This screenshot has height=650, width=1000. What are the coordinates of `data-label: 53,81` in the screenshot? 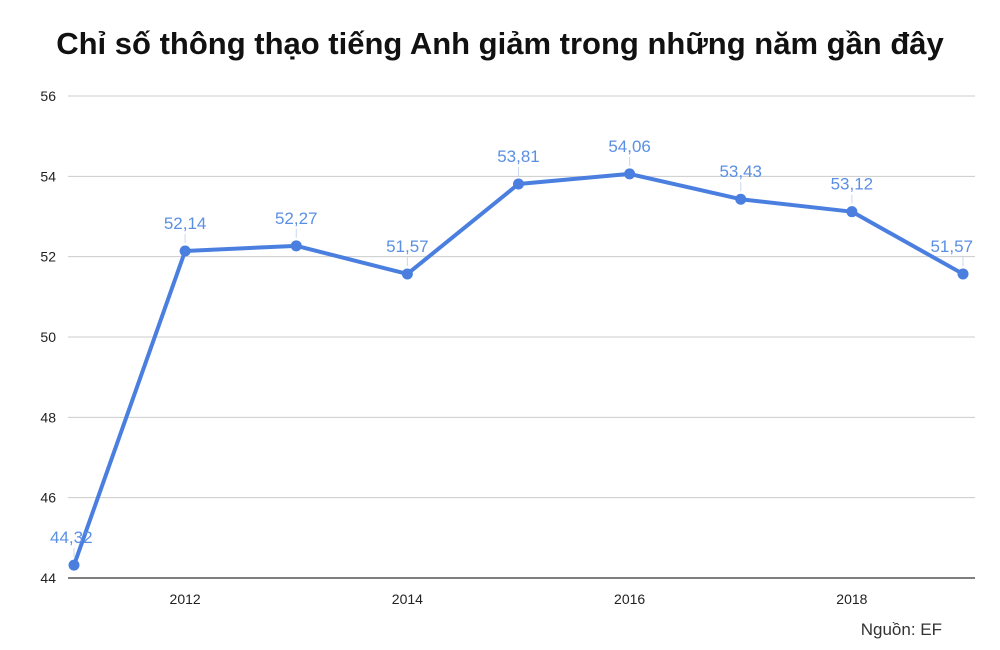 It's located at (518, 156).